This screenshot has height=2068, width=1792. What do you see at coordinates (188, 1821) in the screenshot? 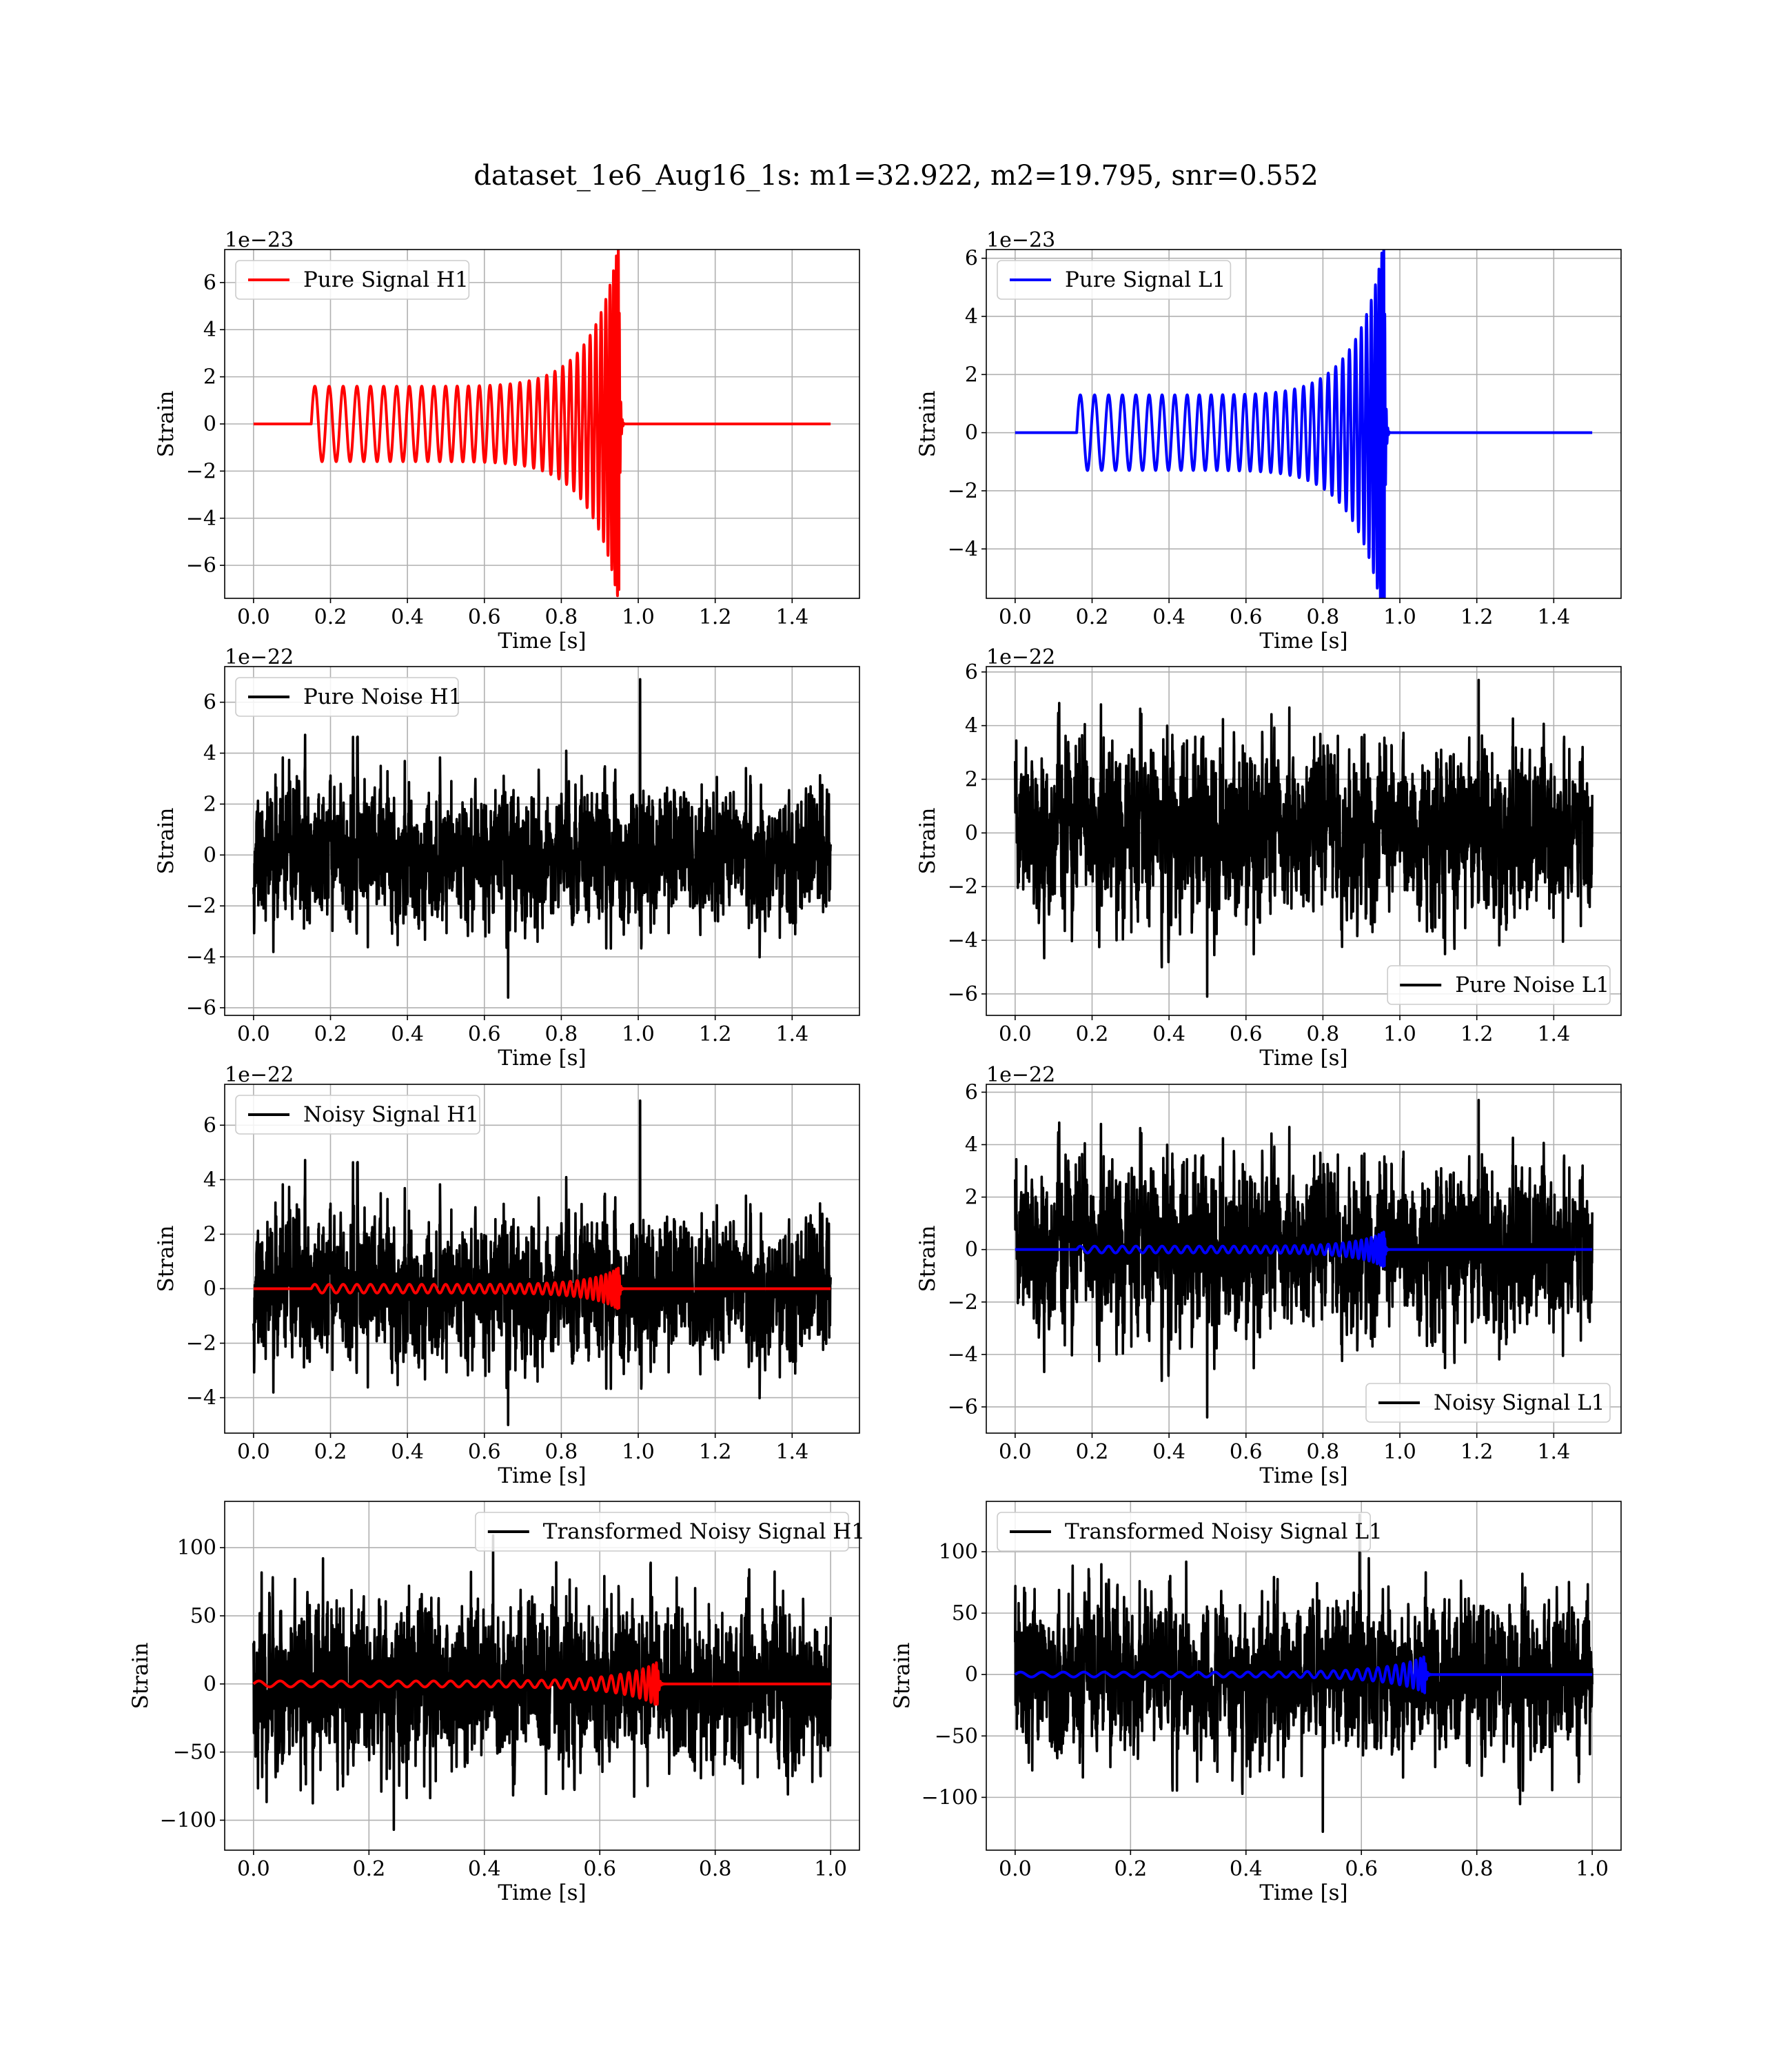
I see `y-tick-label: −100` at bounding box center [188, 1821].